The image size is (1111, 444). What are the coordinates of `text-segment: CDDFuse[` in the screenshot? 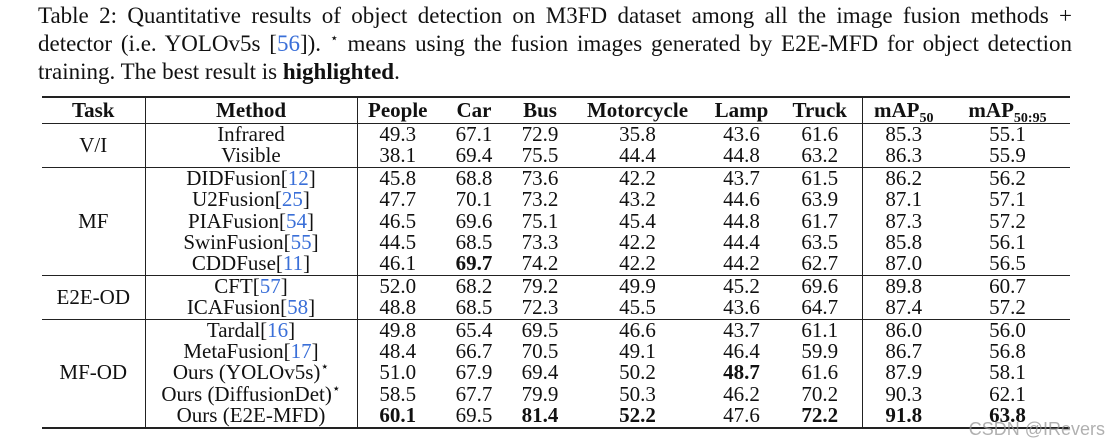 It's located at (237, 263).